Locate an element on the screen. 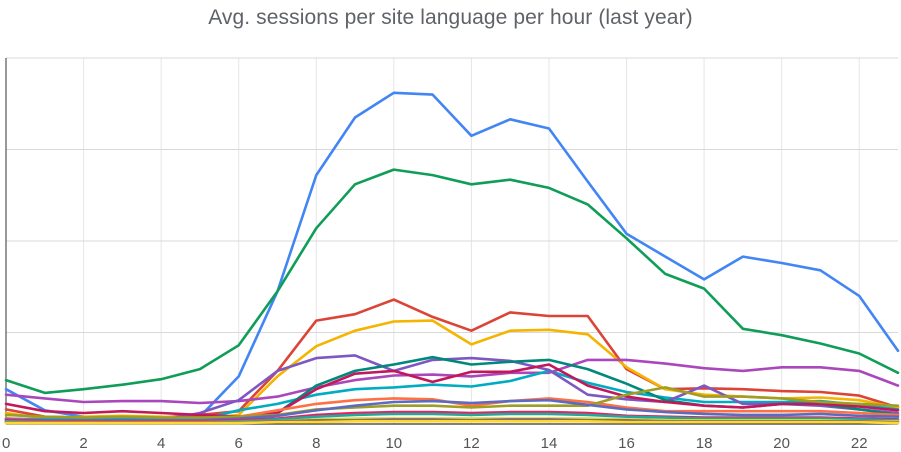 The width and height of the screenshot is (901, 452). x-axis-tick-labels: 0 2 4 6 8 10 12 14 16 18 20 22 is located at coordinates (435, 443).